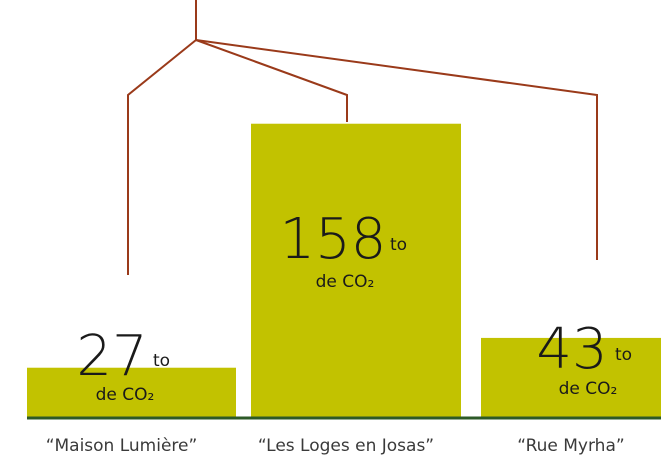 The width and height of the screenshot is (661, 459). What do you see at coordinates (122, 446) in the screenshot?
I see `x-tick-label: “Maison Lumière”` at bounding box center [122, 446].